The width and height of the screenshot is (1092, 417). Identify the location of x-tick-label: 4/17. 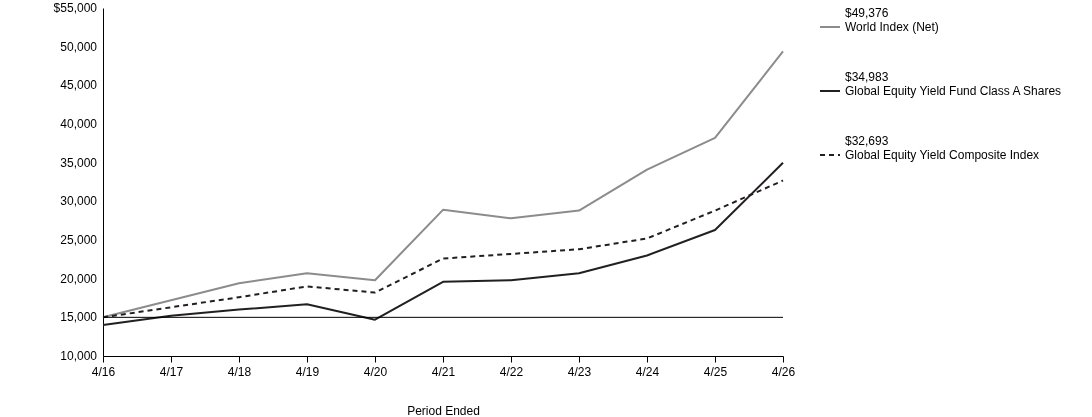
(171, 371).